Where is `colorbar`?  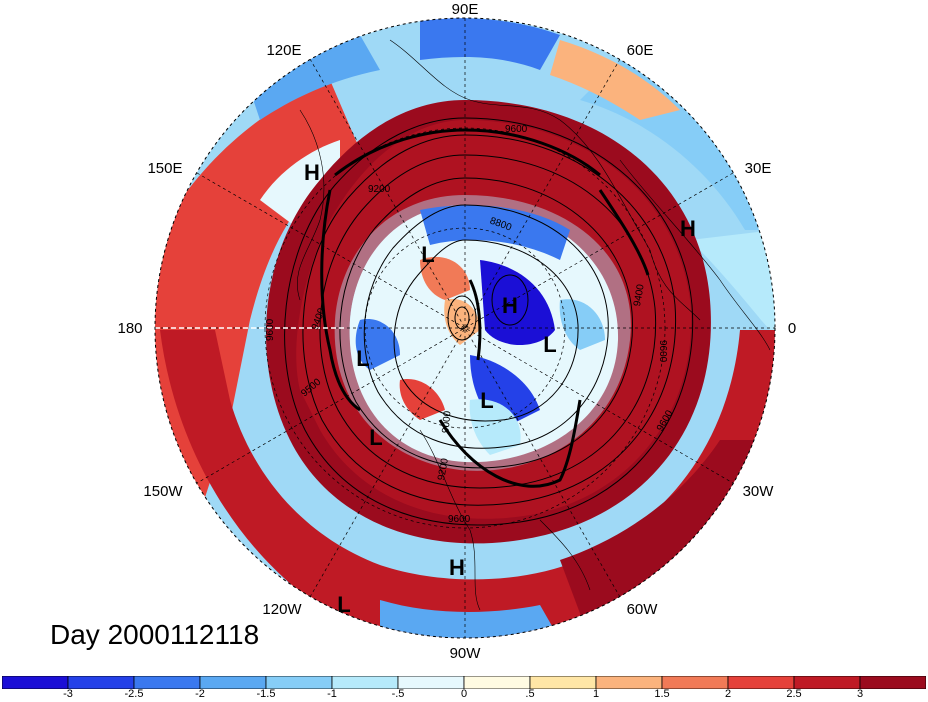 colorbar is located at coordinates (464, 682).